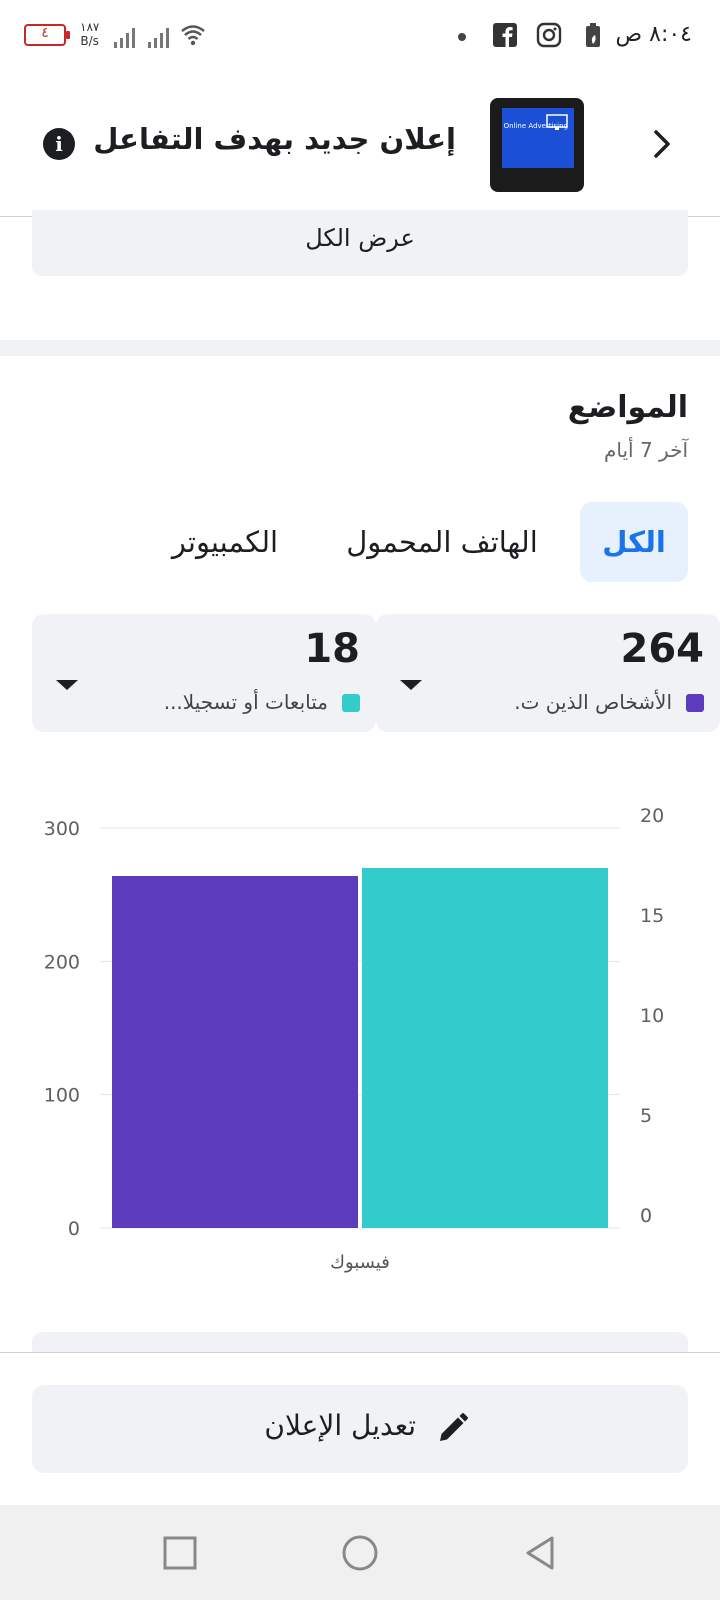  I want to click on status-bar: ٤ ١٨٧ B/s ٨:٠٤ ص, so click(360, 36).